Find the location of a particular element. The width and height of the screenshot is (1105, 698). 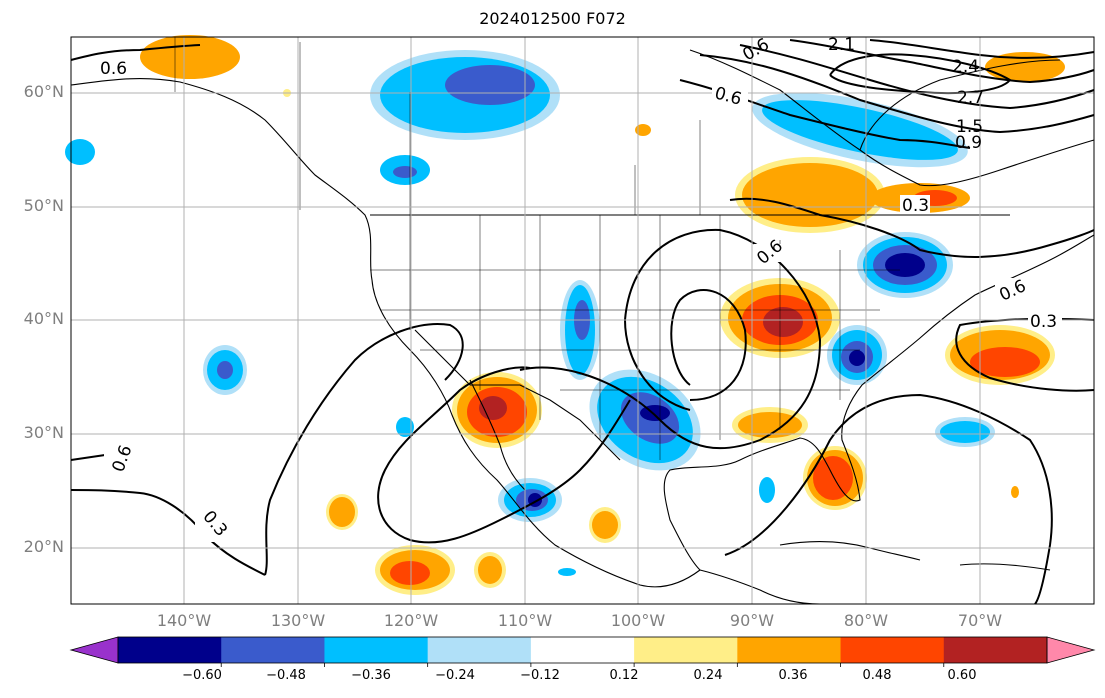

colorbar-tick-label: −0.60 is located at coordinates (202, 675).